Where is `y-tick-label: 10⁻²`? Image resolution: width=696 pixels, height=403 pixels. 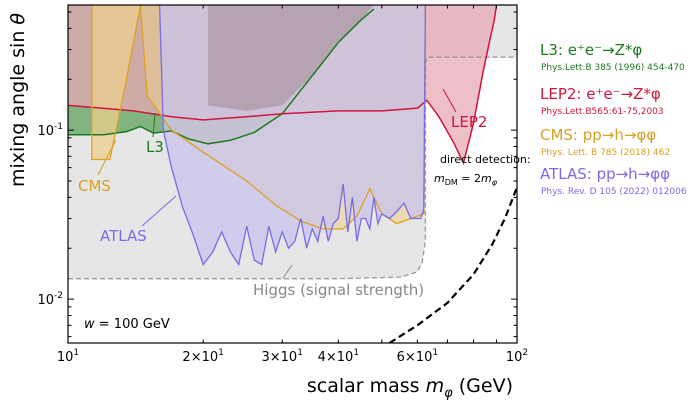
y-tick-label: 10⁻² is located at coordinates (50, 299).